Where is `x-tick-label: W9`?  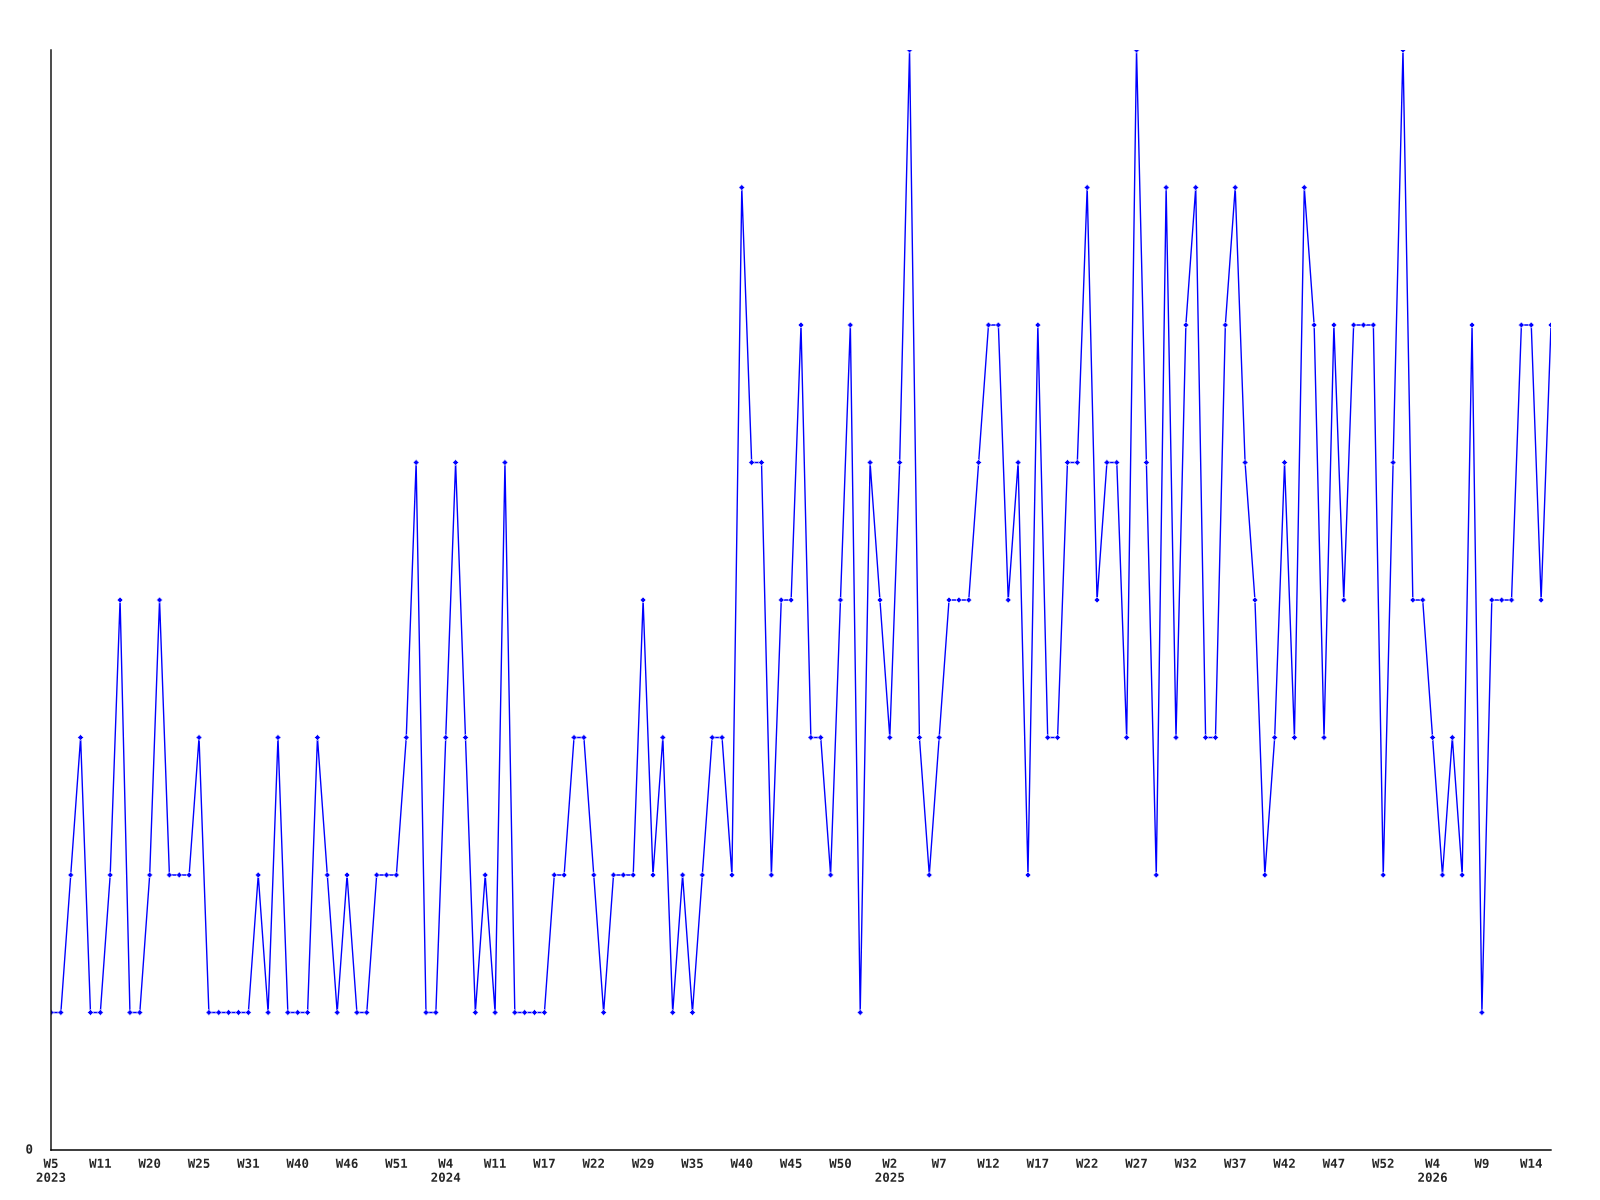 x-tick-label: W9 is located at coordinates (1481, 1163).